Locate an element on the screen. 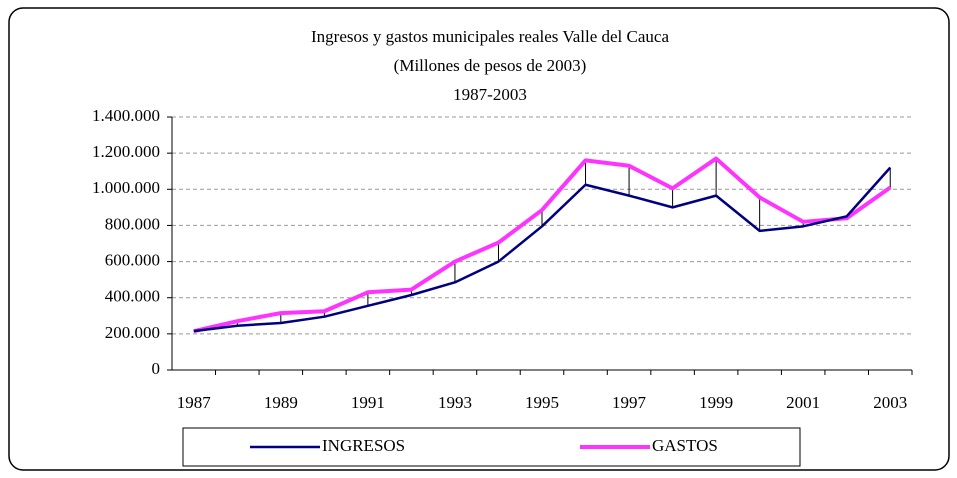  y-tick-label: 200.000 is located at coordinates (132, 332).